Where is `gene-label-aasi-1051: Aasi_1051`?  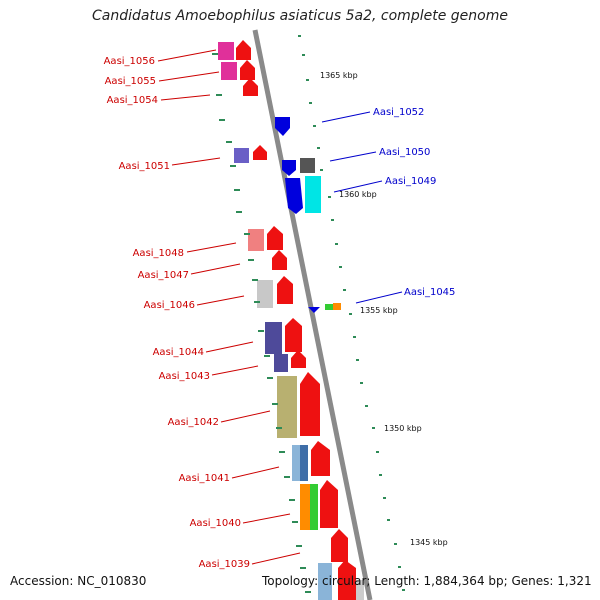
gene-label-aasi-1051: Aasi_1051 is located at coordinates (144, 166).